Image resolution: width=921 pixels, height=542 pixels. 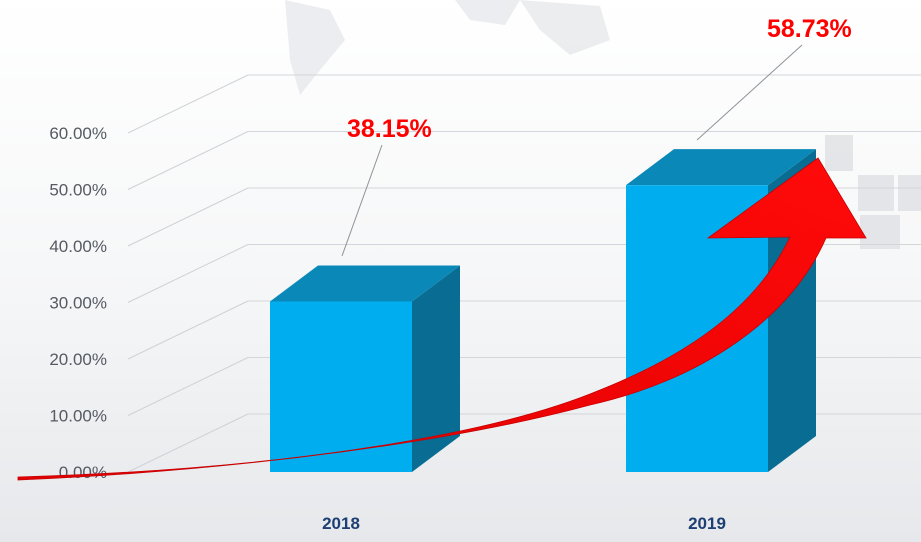 I want to click on background-tile-decoration, so click(x=873, y=192).